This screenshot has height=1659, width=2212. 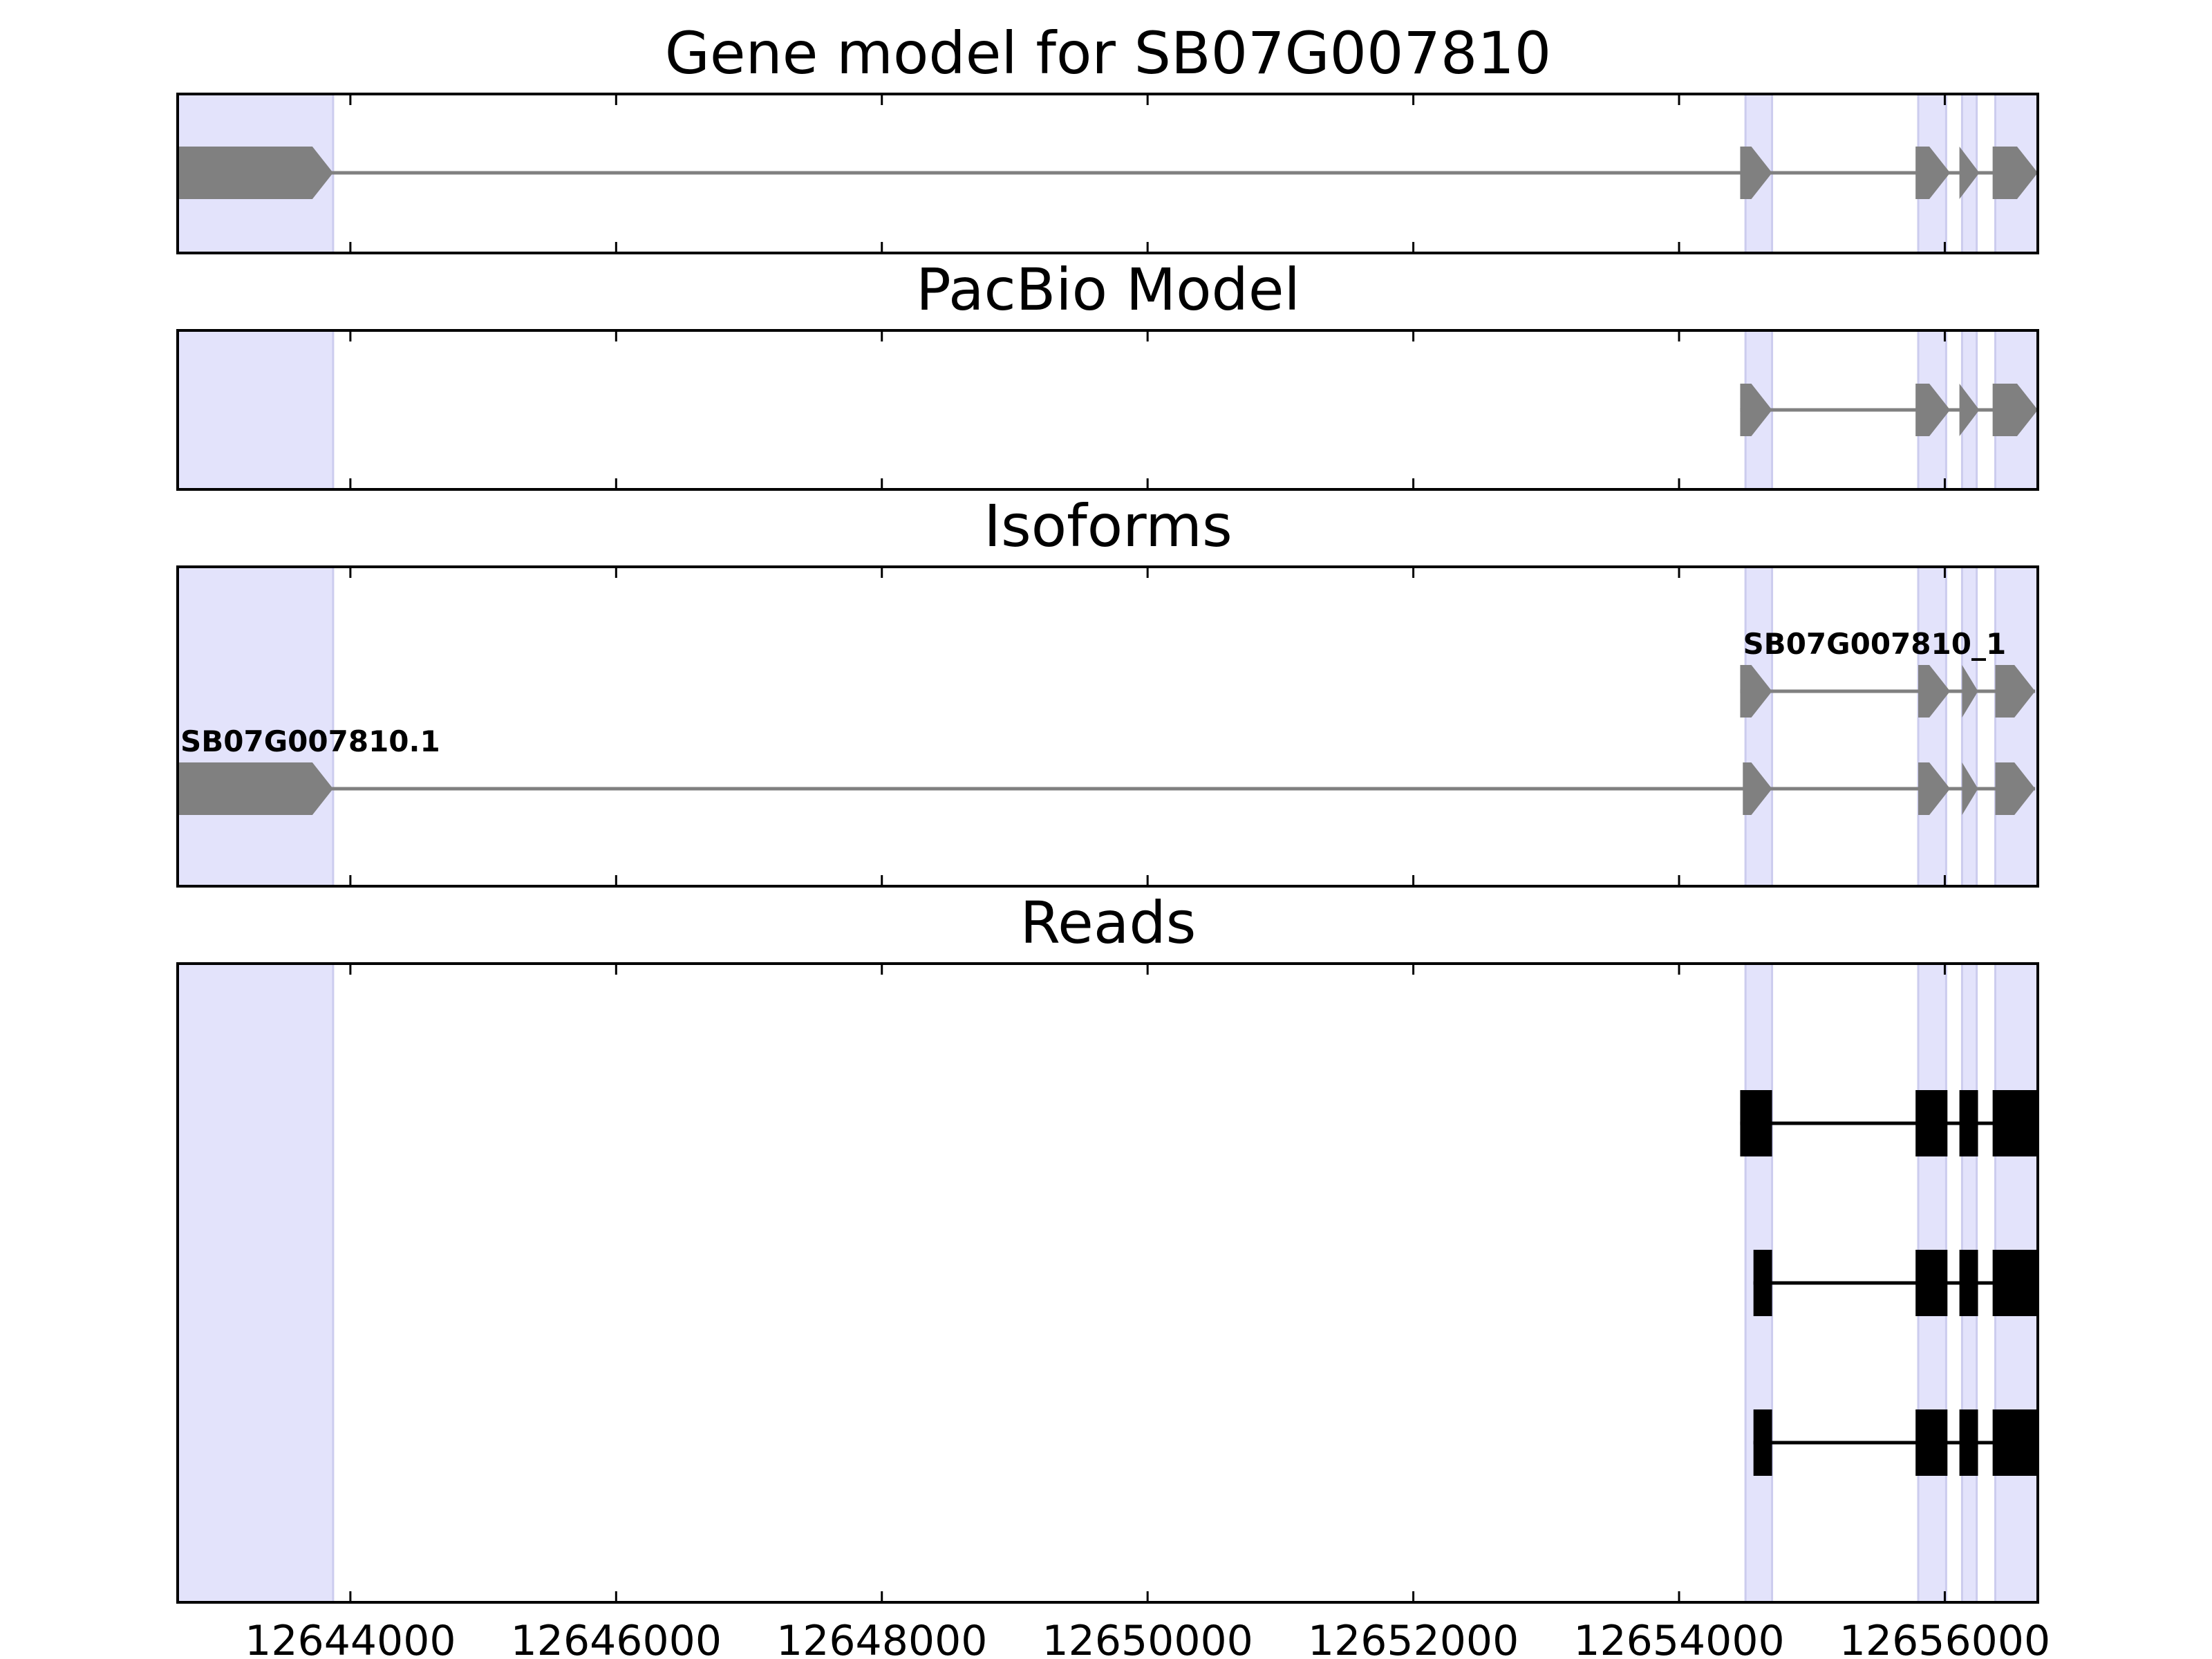 I want to click on x-tick-label-2: 12648000, so click(x=882, y=1638).